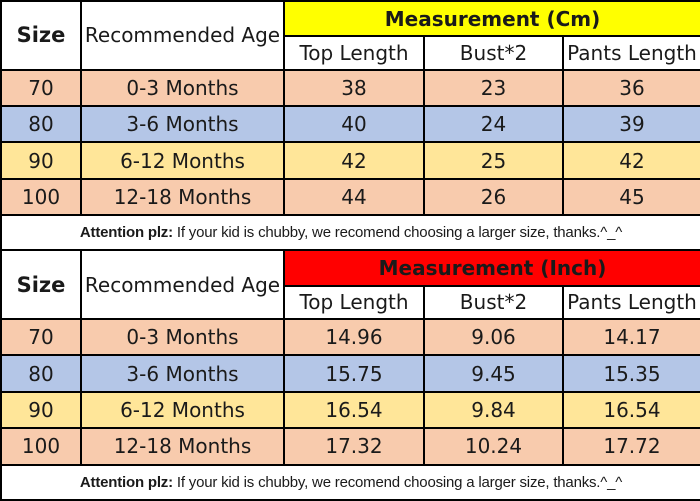 This screenshot has width=700, height=501. Describe the element at coordinates (493, 446) in the screenshot. I see `bust-cell: 10.24` at that location.